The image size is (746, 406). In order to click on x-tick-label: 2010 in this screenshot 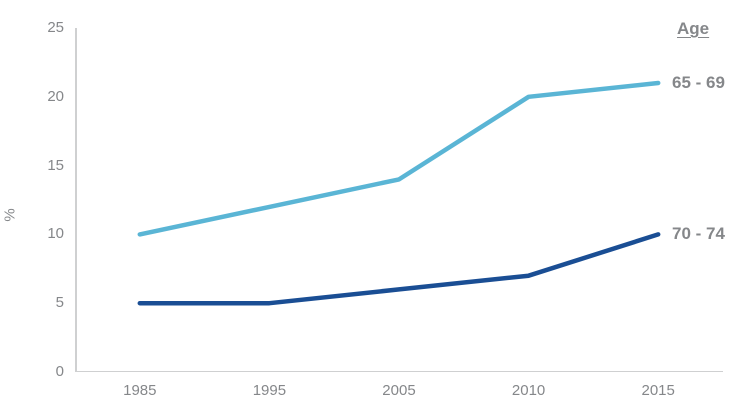, I will do `click(528, 390)`.